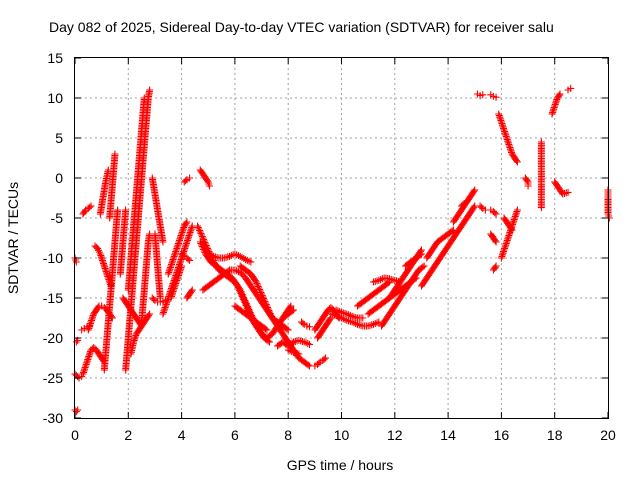  What do you see at coordinates (251, 318) in the screenshot?
I see `series-s34` at bounding box center [251, 318].